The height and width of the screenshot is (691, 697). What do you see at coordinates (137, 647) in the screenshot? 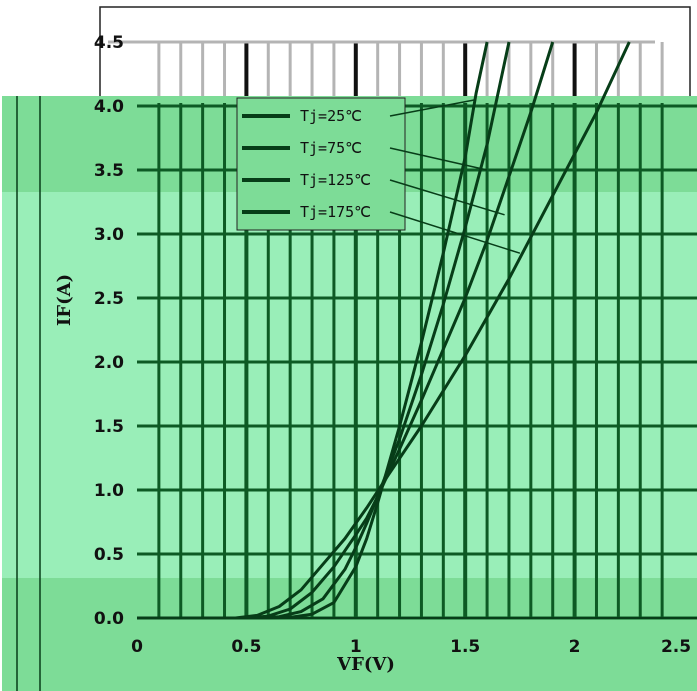
I see `x-tick-label: 0` at bounding box center [137, 647].